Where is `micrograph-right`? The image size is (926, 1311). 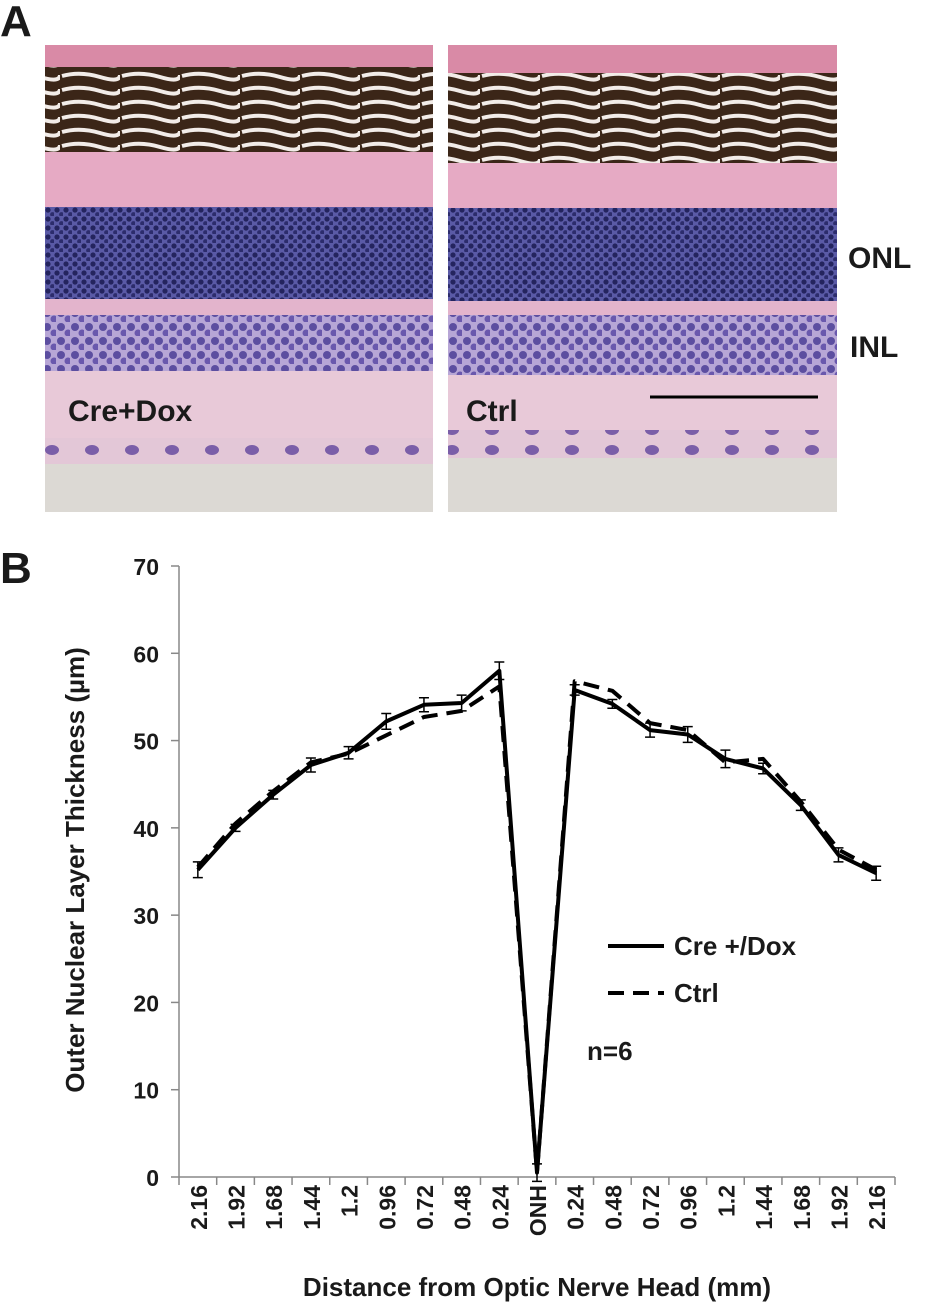
micrograph-right is located at coordinates (642, 278).